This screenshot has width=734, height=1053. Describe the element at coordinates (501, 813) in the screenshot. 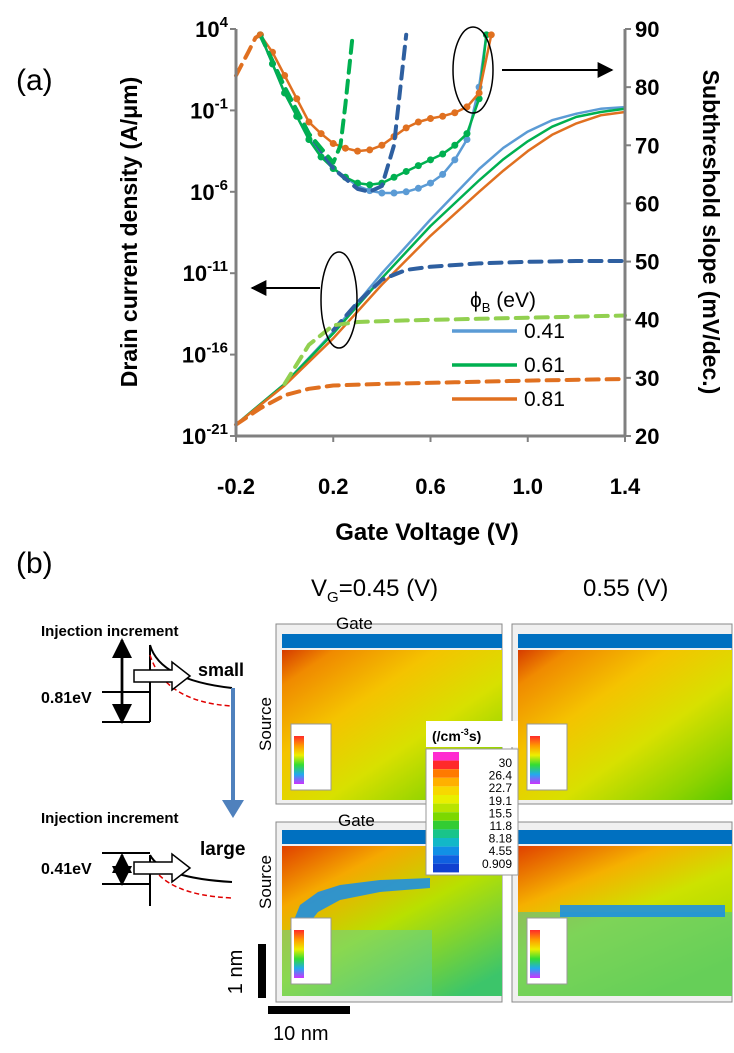

I see `colorbar-tick-label: 15.5` at that location.